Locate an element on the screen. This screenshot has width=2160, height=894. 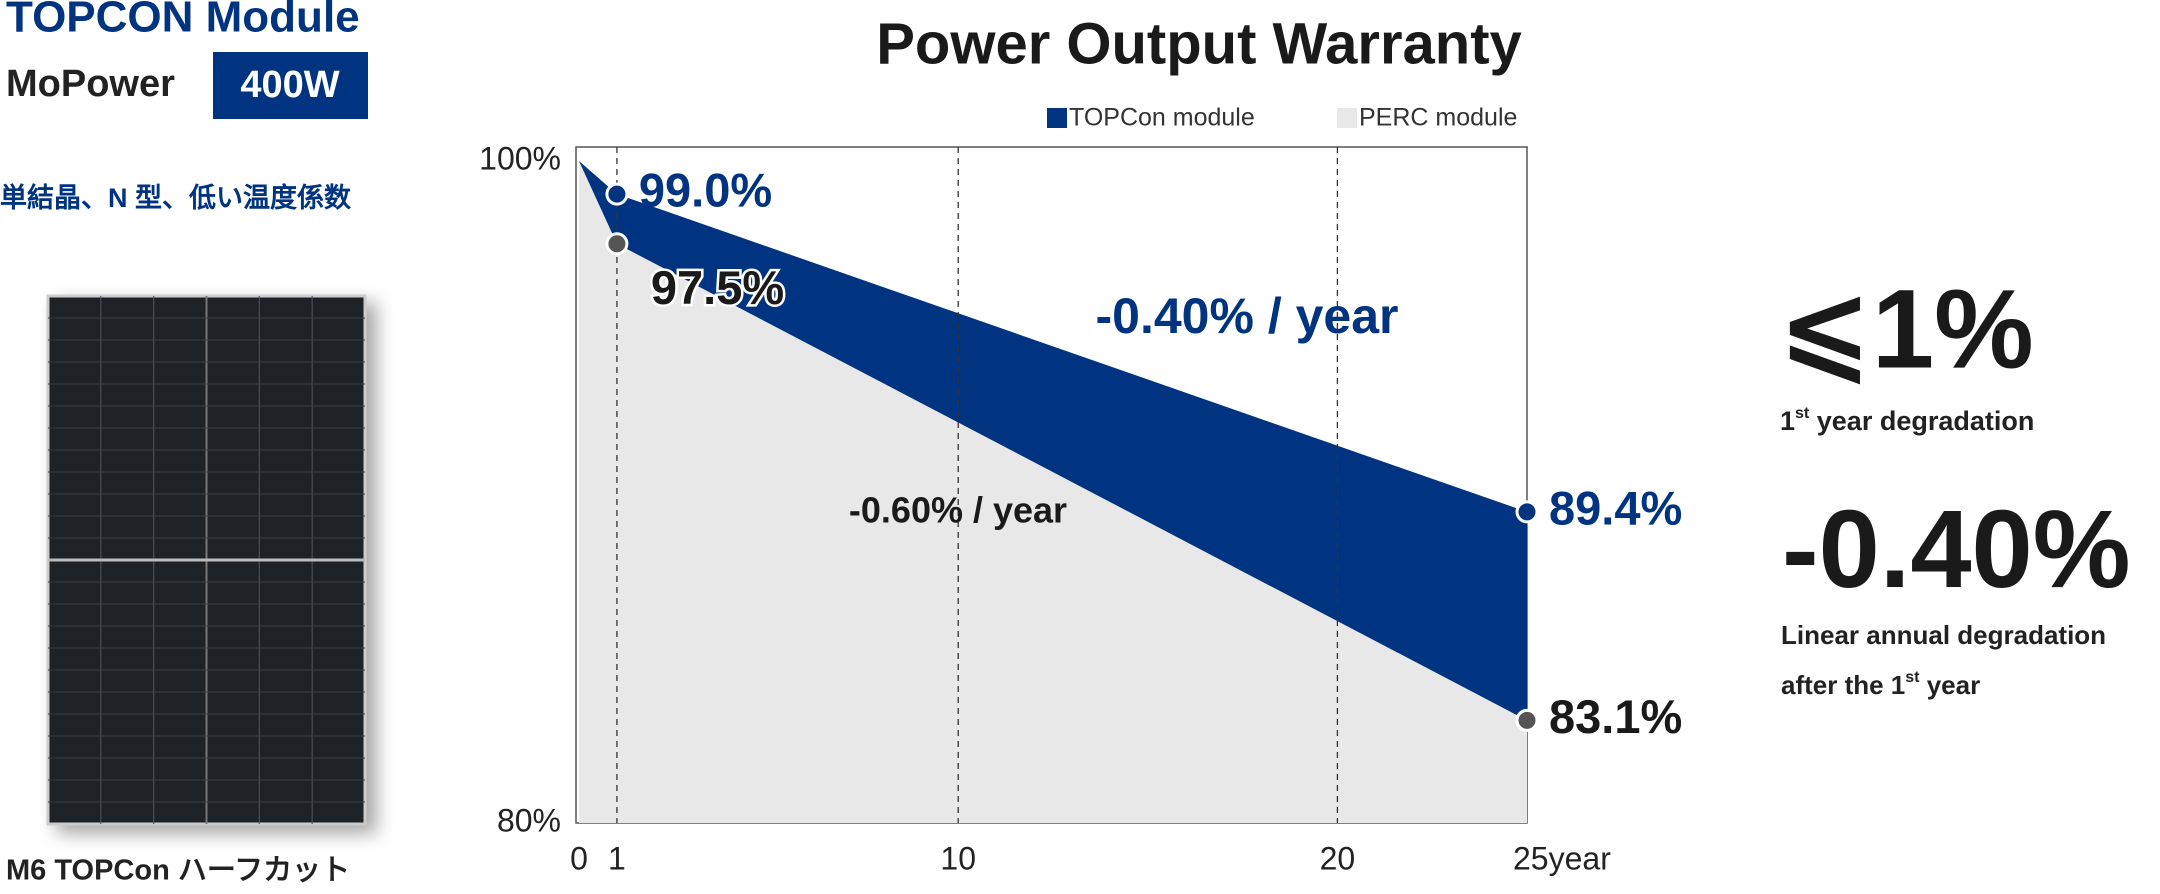
product-model: MoPower is located at coordinates (90, 84).